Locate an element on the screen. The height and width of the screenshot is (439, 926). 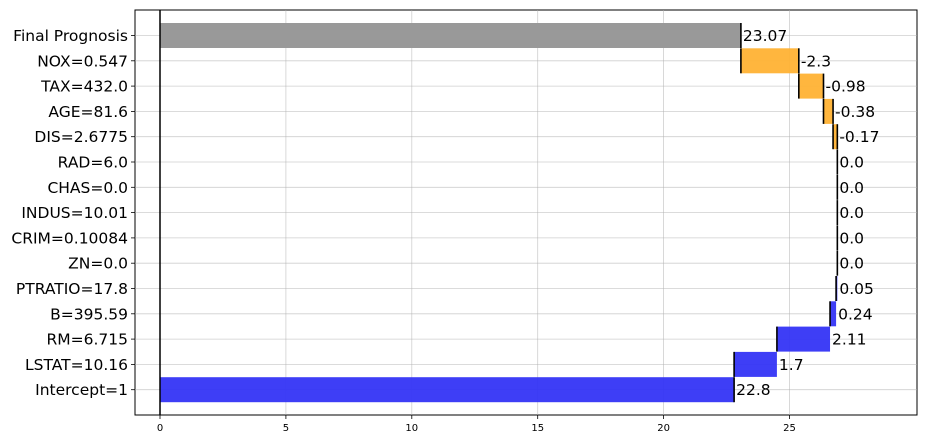
value-label: -0.98 is located at coordinates (845, 87).